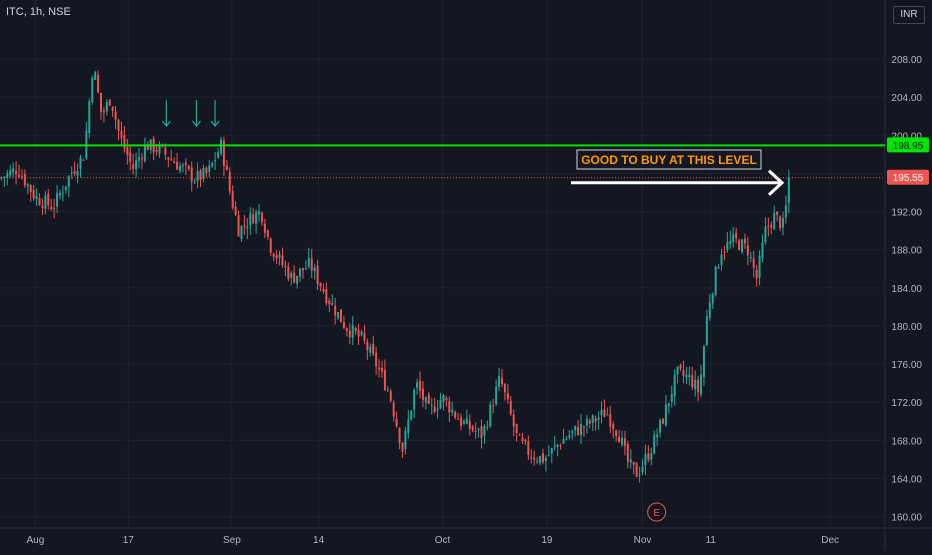 The height and width of the screenshot is (555, 932). I want to click on currency-selector: INR, so click(909, 15).